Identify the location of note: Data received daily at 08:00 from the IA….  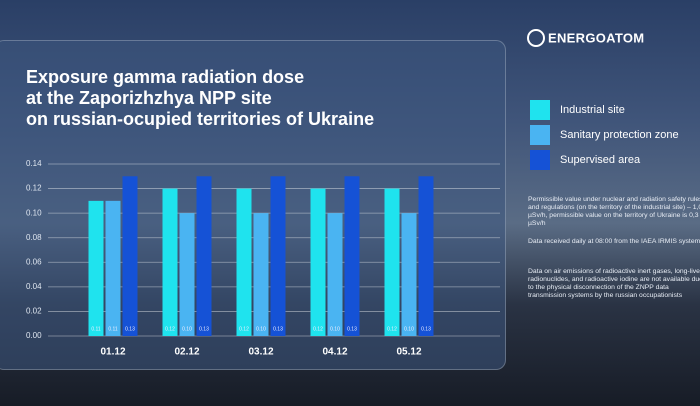
(614, 241).